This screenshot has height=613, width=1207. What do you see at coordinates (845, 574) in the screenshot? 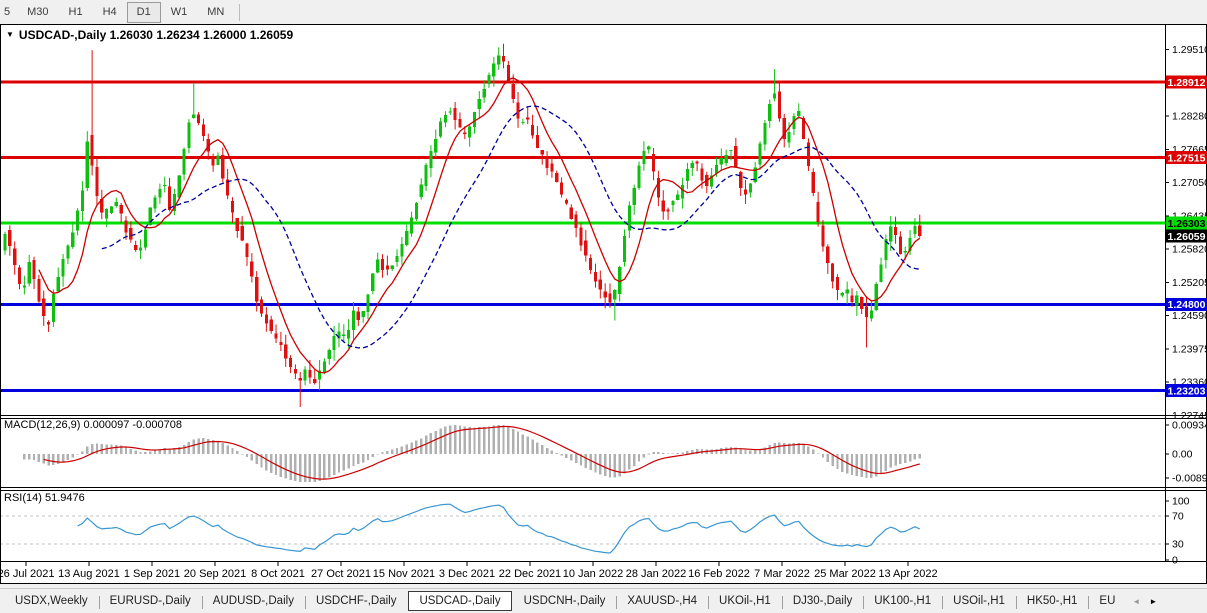
I see `date-axis-label: 25 Mar 2022` at bounding box center [845, 574].